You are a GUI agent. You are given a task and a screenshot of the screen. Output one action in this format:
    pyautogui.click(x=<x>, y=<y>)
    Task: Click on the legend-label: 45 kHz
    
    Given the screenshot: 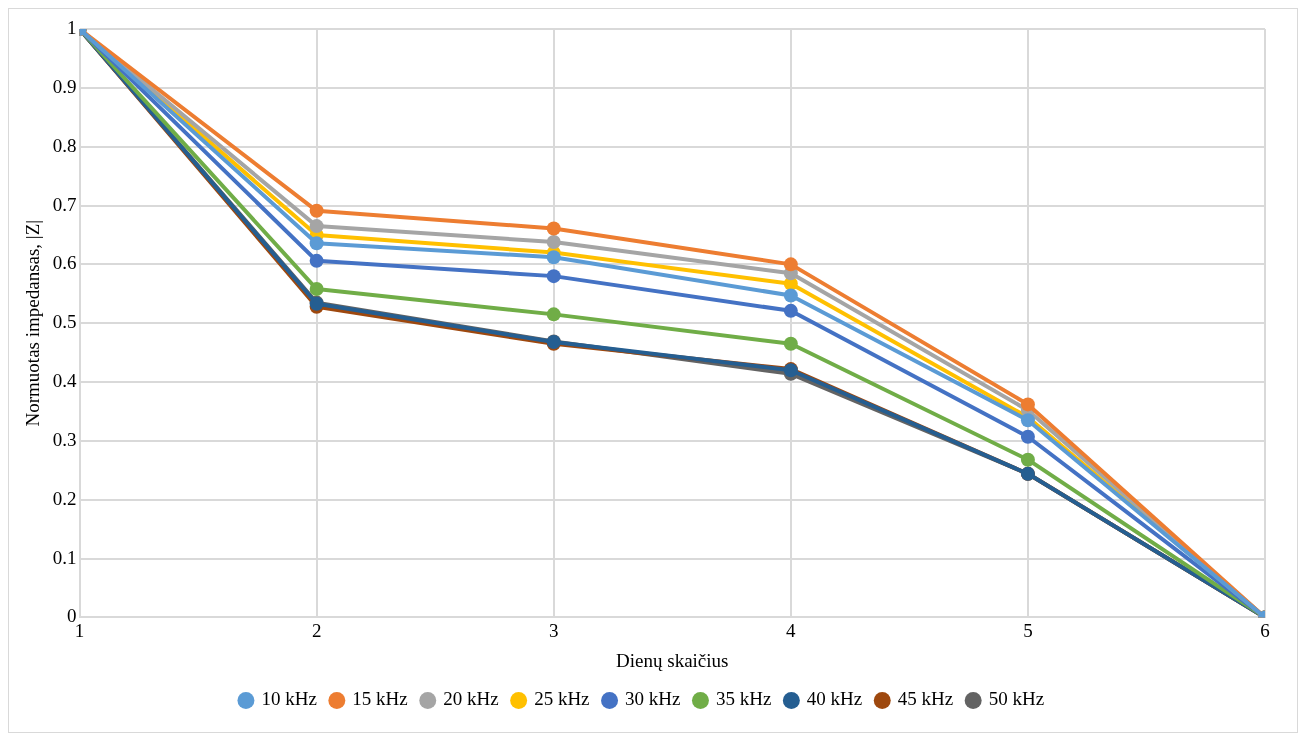 What is the action you would take?
    pyautogui.click(x=925, y=699)
    